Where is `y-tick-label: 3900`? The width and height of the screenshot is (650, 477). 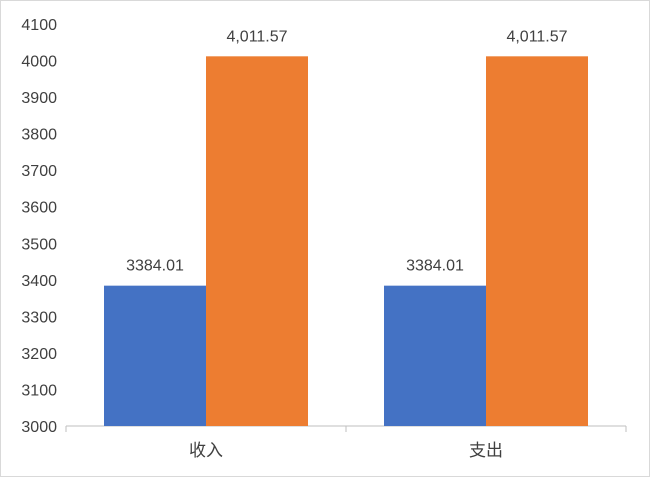 y-tick-label: 3900 is located at coordinates (39, 98).